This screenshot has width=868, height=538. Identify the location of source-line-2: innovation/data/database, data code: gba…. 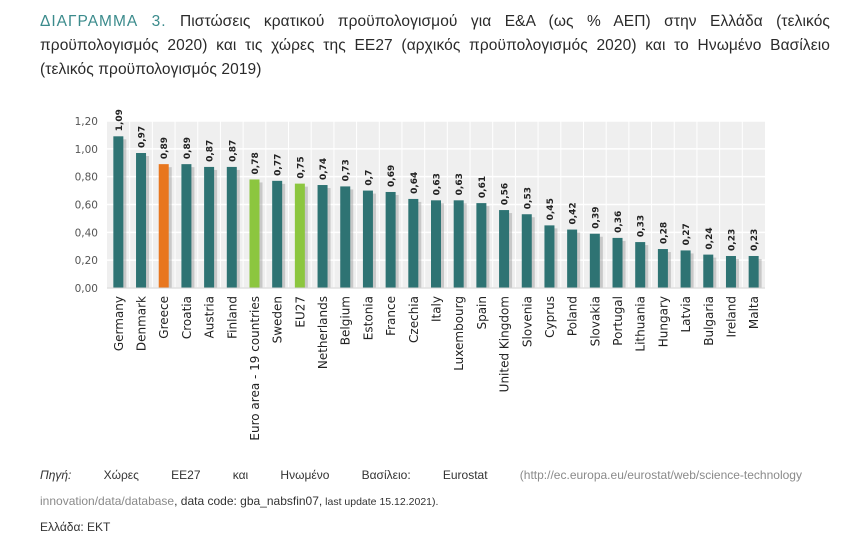
(421, 501).